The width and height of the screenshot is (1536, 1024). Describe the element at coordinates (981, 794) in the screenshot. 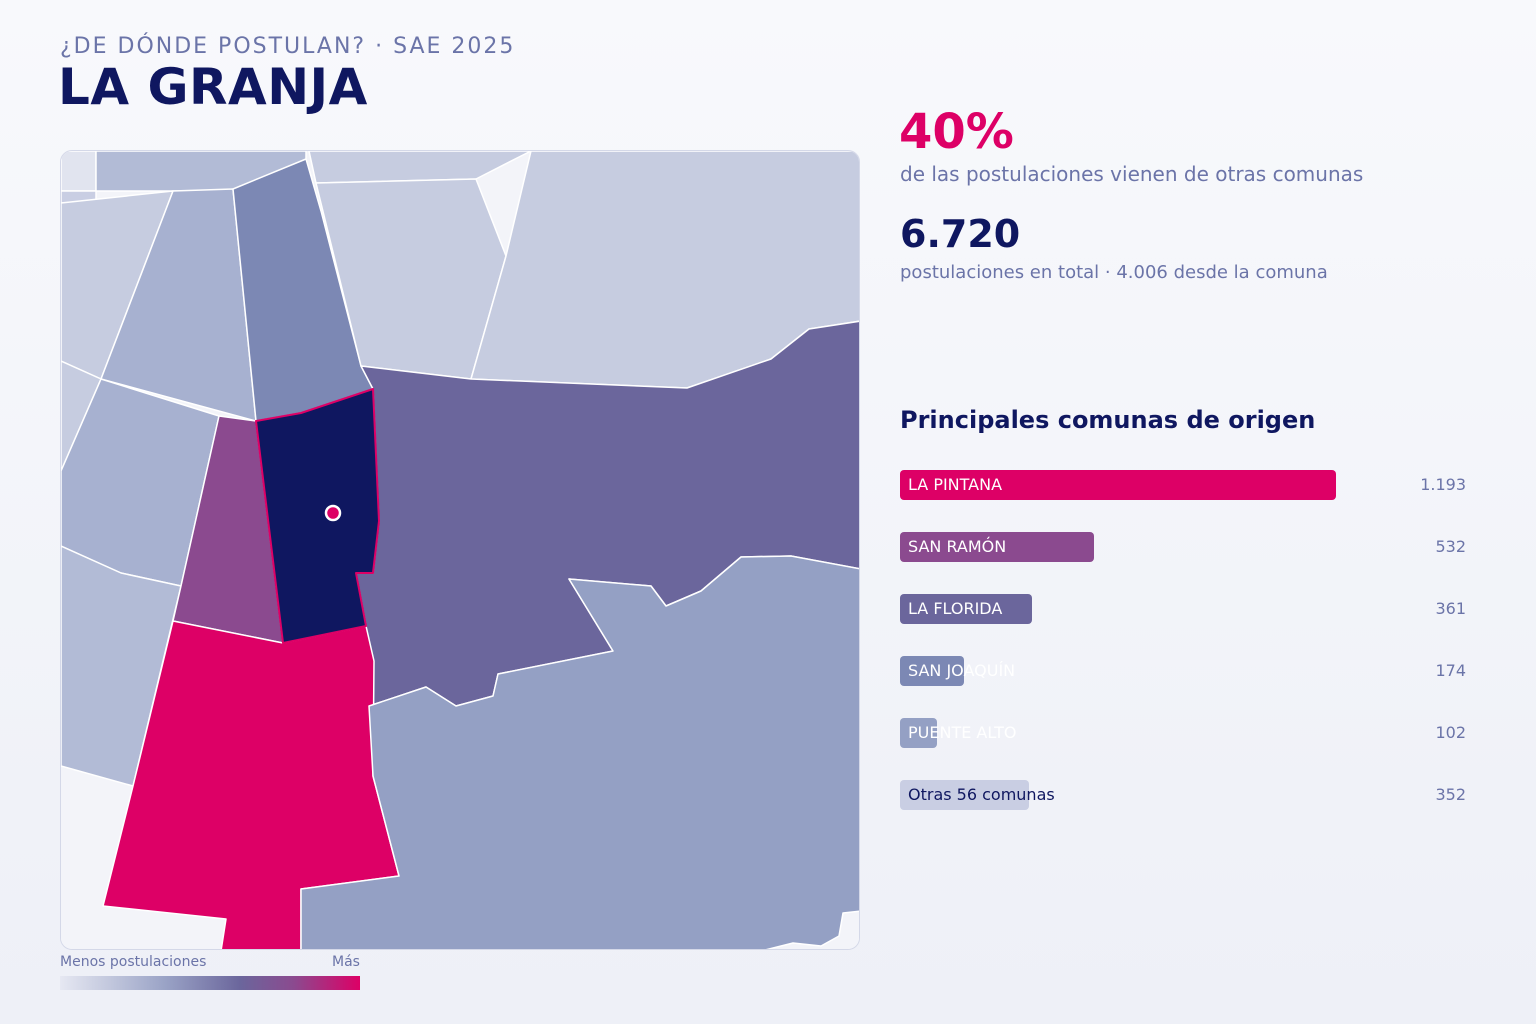

I see `ranking-label: Otras 56 comunas` at that location.